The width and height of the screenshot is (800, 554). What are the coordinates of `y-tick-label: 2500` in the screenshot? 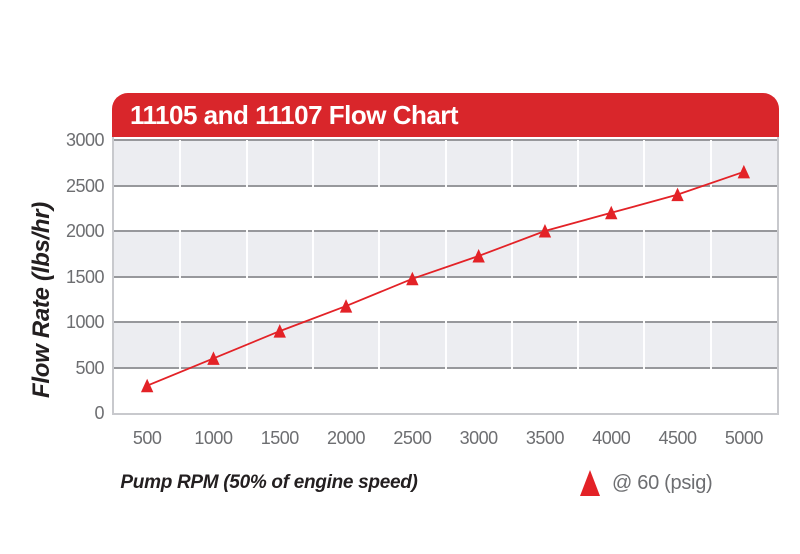 It's located at (85, 185).